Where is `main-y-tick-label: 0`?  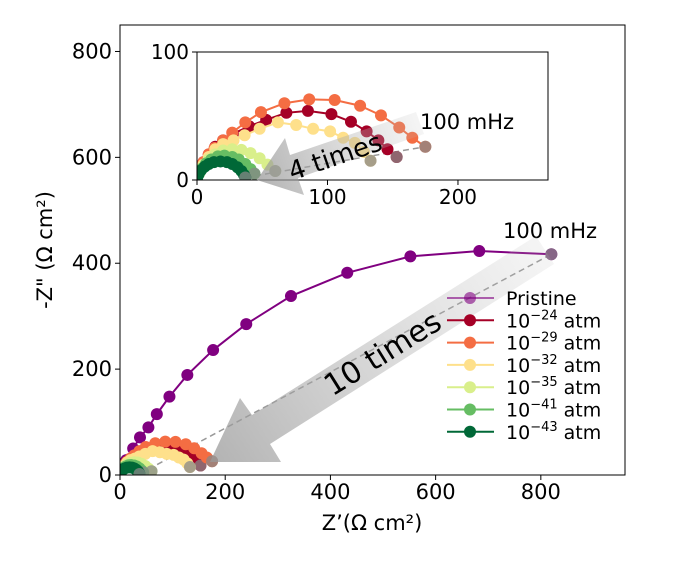 main-y-tick-label: 0 is located at coordinates (105, 475).